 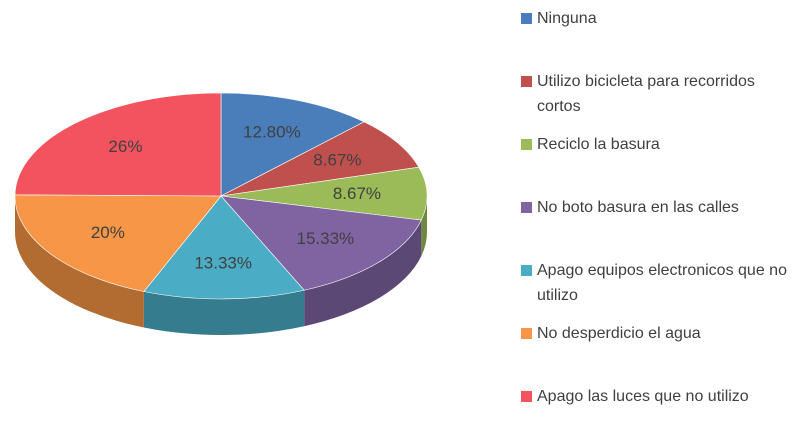 What do you see at coordinates (619, 333) in the screenshot?
I see `legend-label: No desperdicio el agua` at bounding box center [619, 333].